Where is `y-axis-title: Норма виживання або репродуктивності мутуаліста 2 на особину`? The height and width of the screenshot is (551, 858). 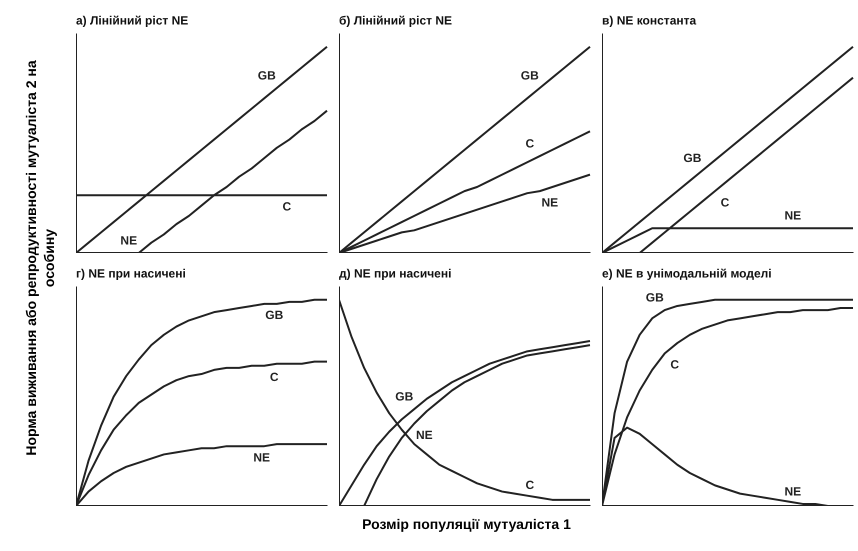 y-axis-title: Норма виживання або репродуктивності мутуаліста 2 на особину is located at coordinates (40, 258).